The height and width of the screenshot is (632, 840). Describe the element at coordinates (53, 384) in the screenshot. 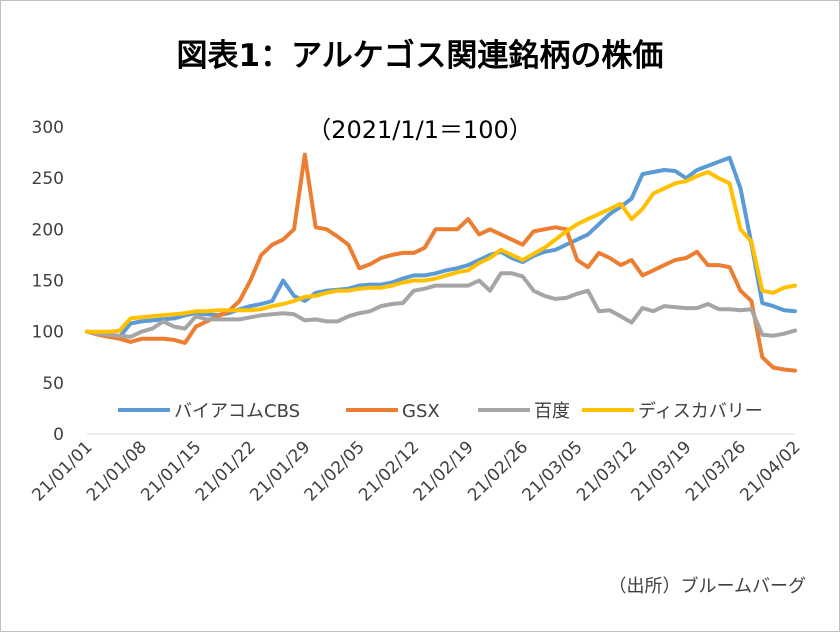

I see `y-tick-label: 50` at that location.